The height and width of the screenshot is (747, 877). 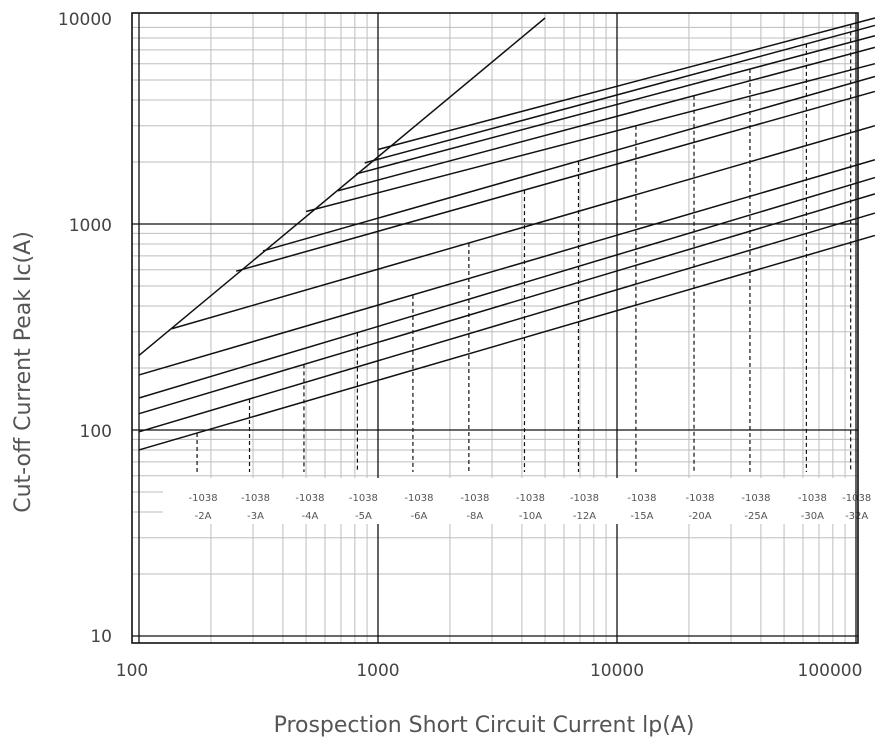 I want to click on curve-label-rating: -20A, so click(x=699, y=516).